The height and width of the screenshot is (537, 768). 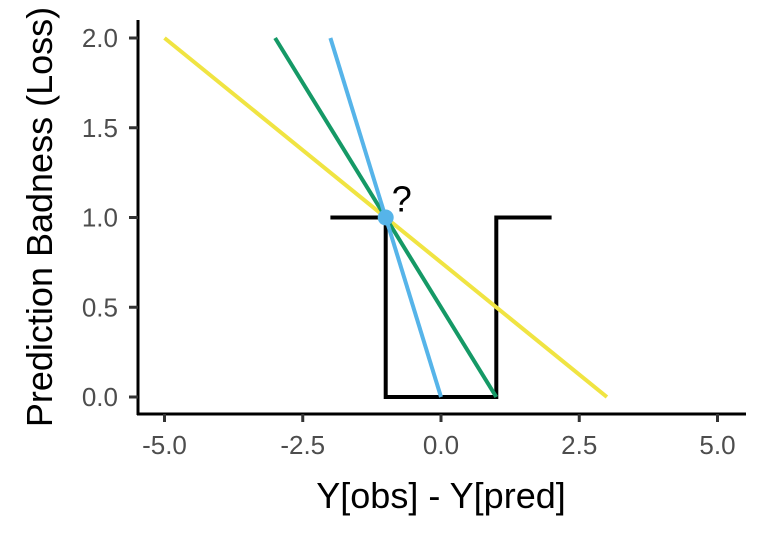 I want to click on y-tick-label: 1.5, so click(x=100, y=128).